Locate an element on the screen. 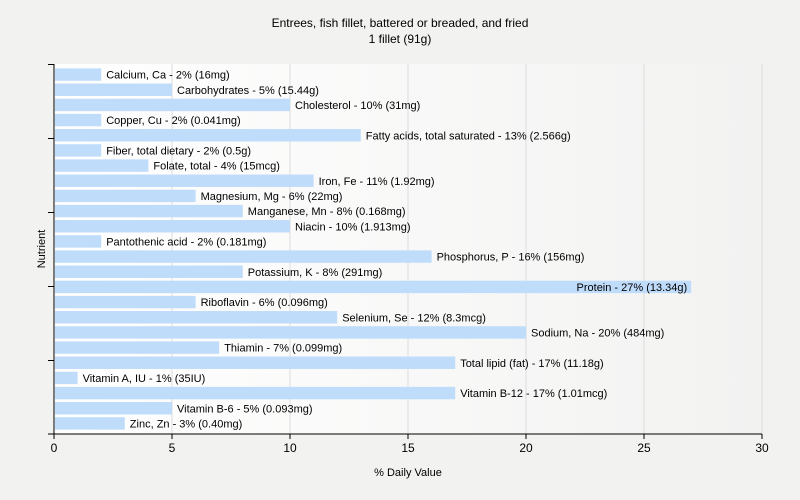 Image resolution: width=800 pixels, height=500 pixels. bar-label-8: Magnesium, Mg - 6% (22mg) is located at coordinates (272, 197).